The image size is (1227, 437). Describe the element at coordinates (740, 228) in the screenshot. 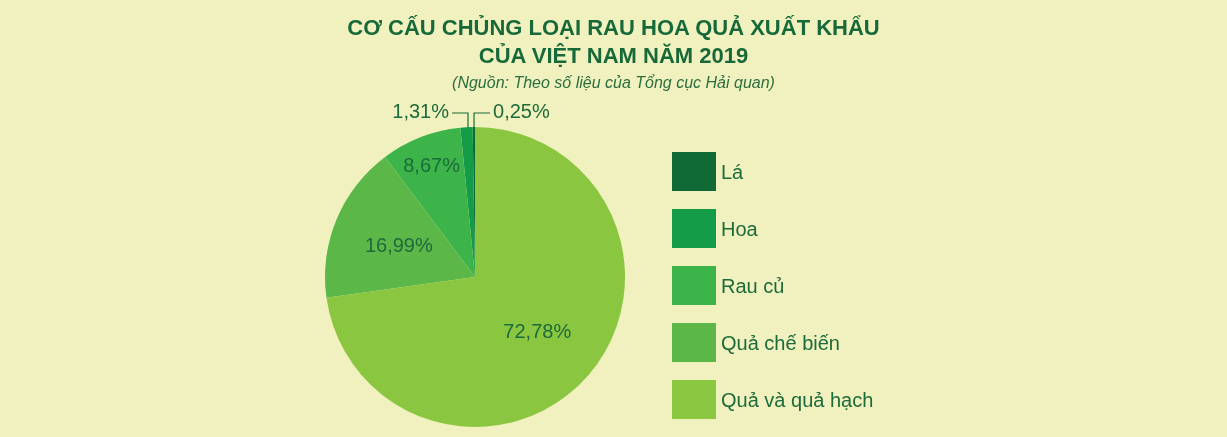

I see `legend-label: Hoa` at that location.